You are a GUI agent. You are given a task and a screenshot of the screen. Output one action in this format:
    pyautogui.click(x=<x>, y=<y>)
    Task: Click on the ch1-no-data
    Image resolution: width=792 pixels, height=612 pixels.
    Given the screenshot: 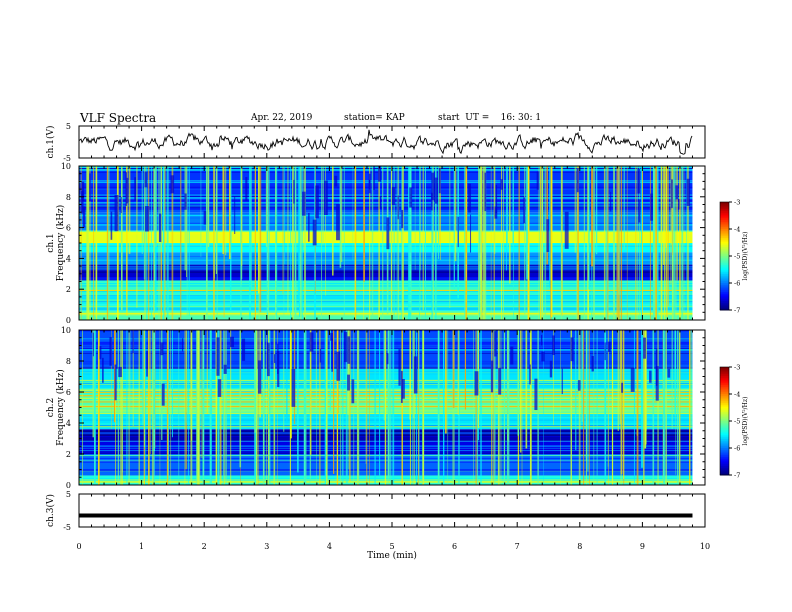 What is the action you would take?
    pyautogui.click(x=698, y=243)
    